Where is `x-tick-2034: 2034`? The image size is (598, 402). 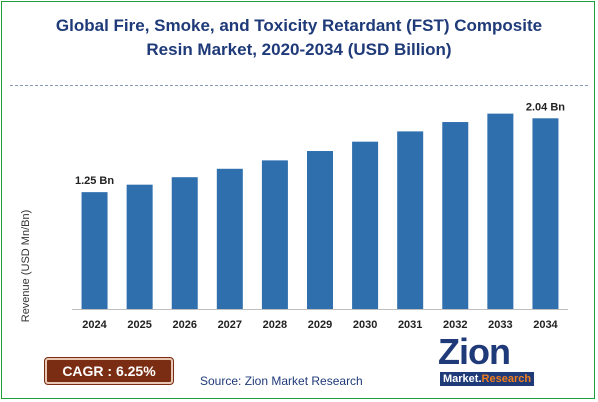
x-tick-2034: 2034 is located at coordinates (545, 325).